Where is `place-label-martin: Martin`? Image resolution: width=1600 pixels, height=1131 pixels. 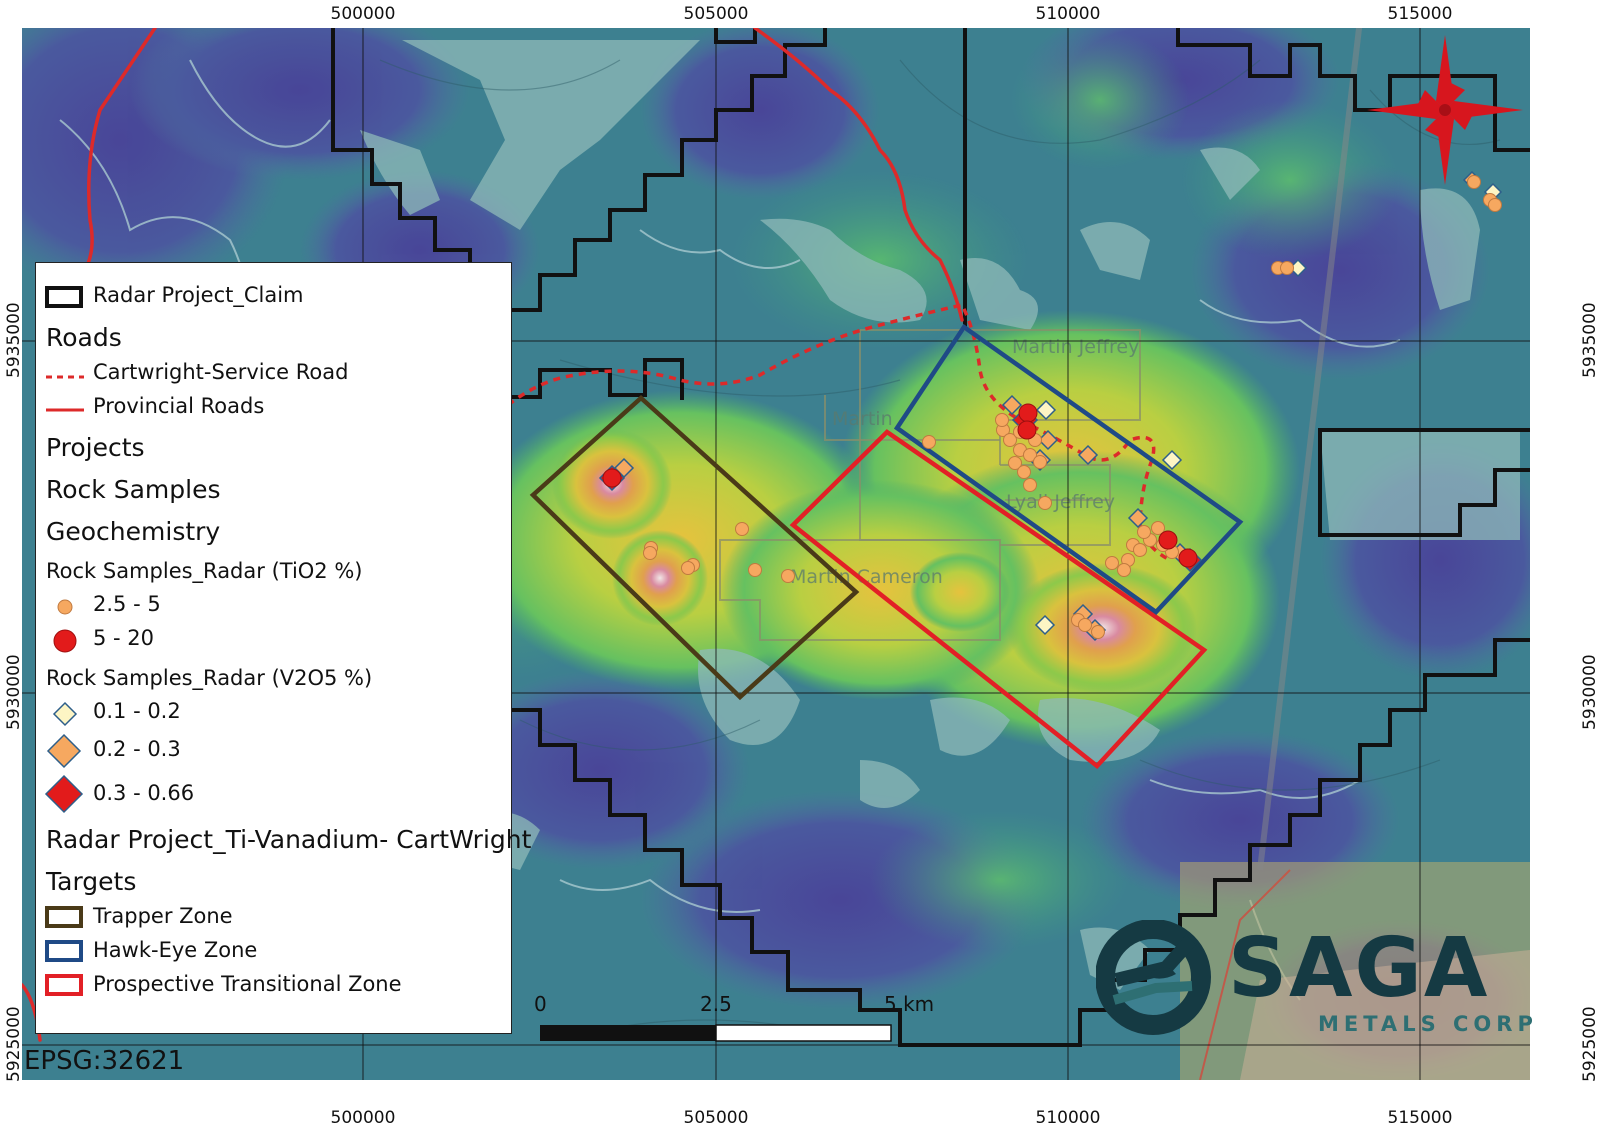
place-label-martin: Martin is located at coordinates (862, 419).